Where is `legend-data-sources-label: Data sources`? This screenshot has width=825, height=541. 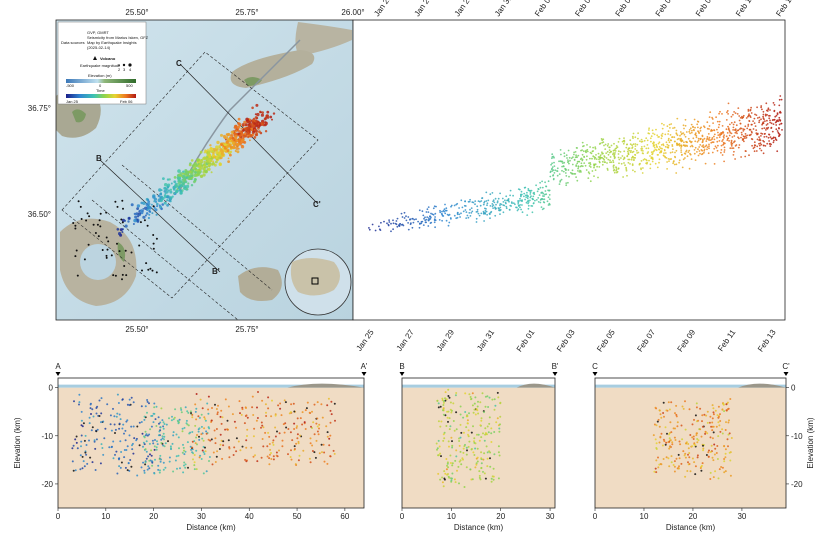
legend-data-sources-label: Data sources is located at coordinates (73, 42).